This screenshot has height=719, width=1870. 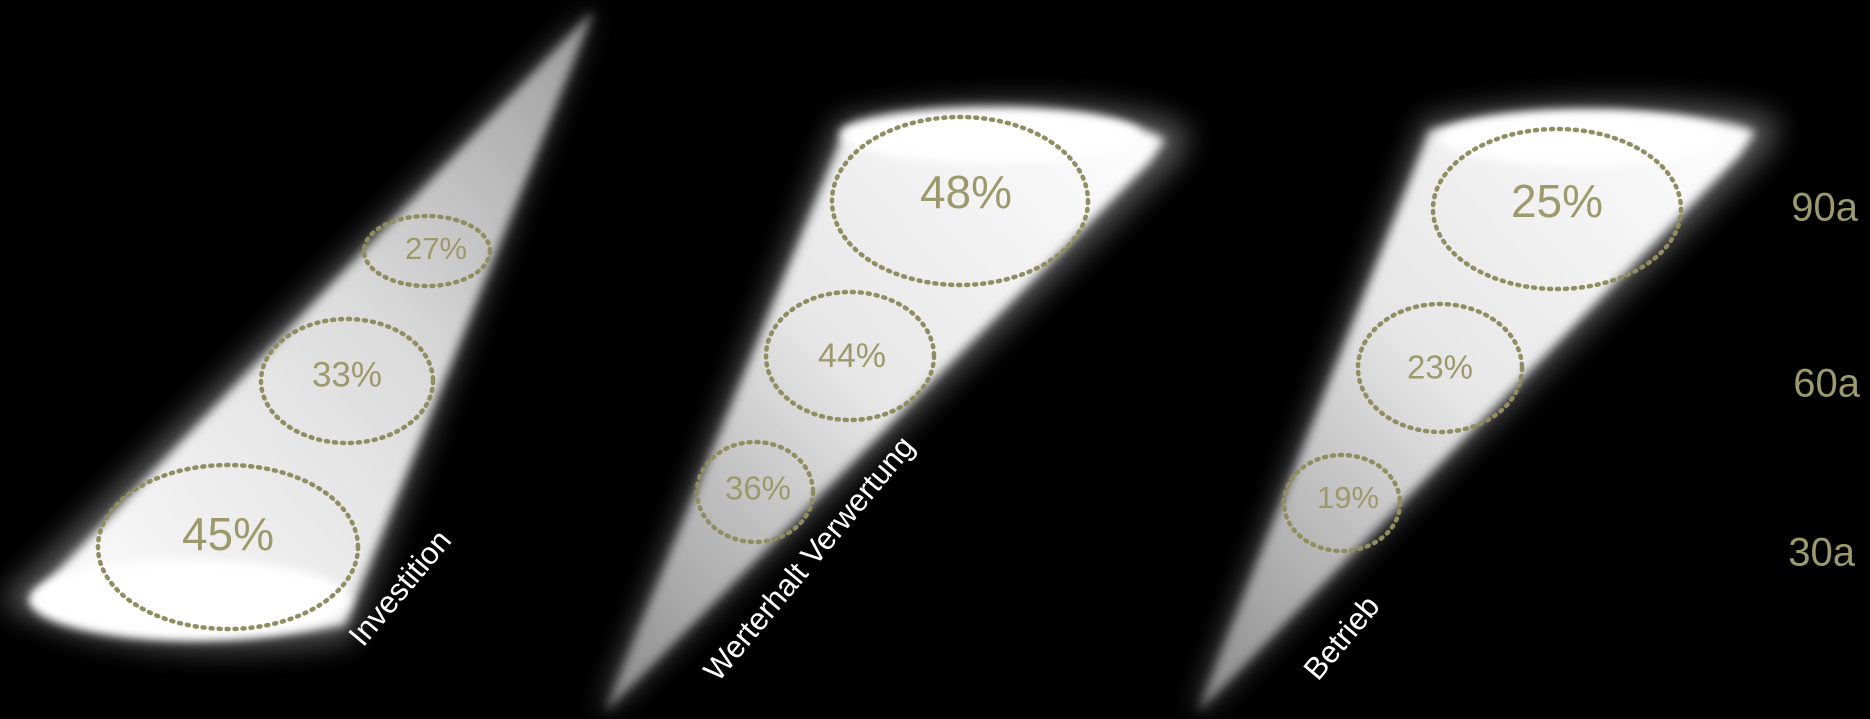 I want to click on value-investition-60a: 33%, so click(x=347, y=374).